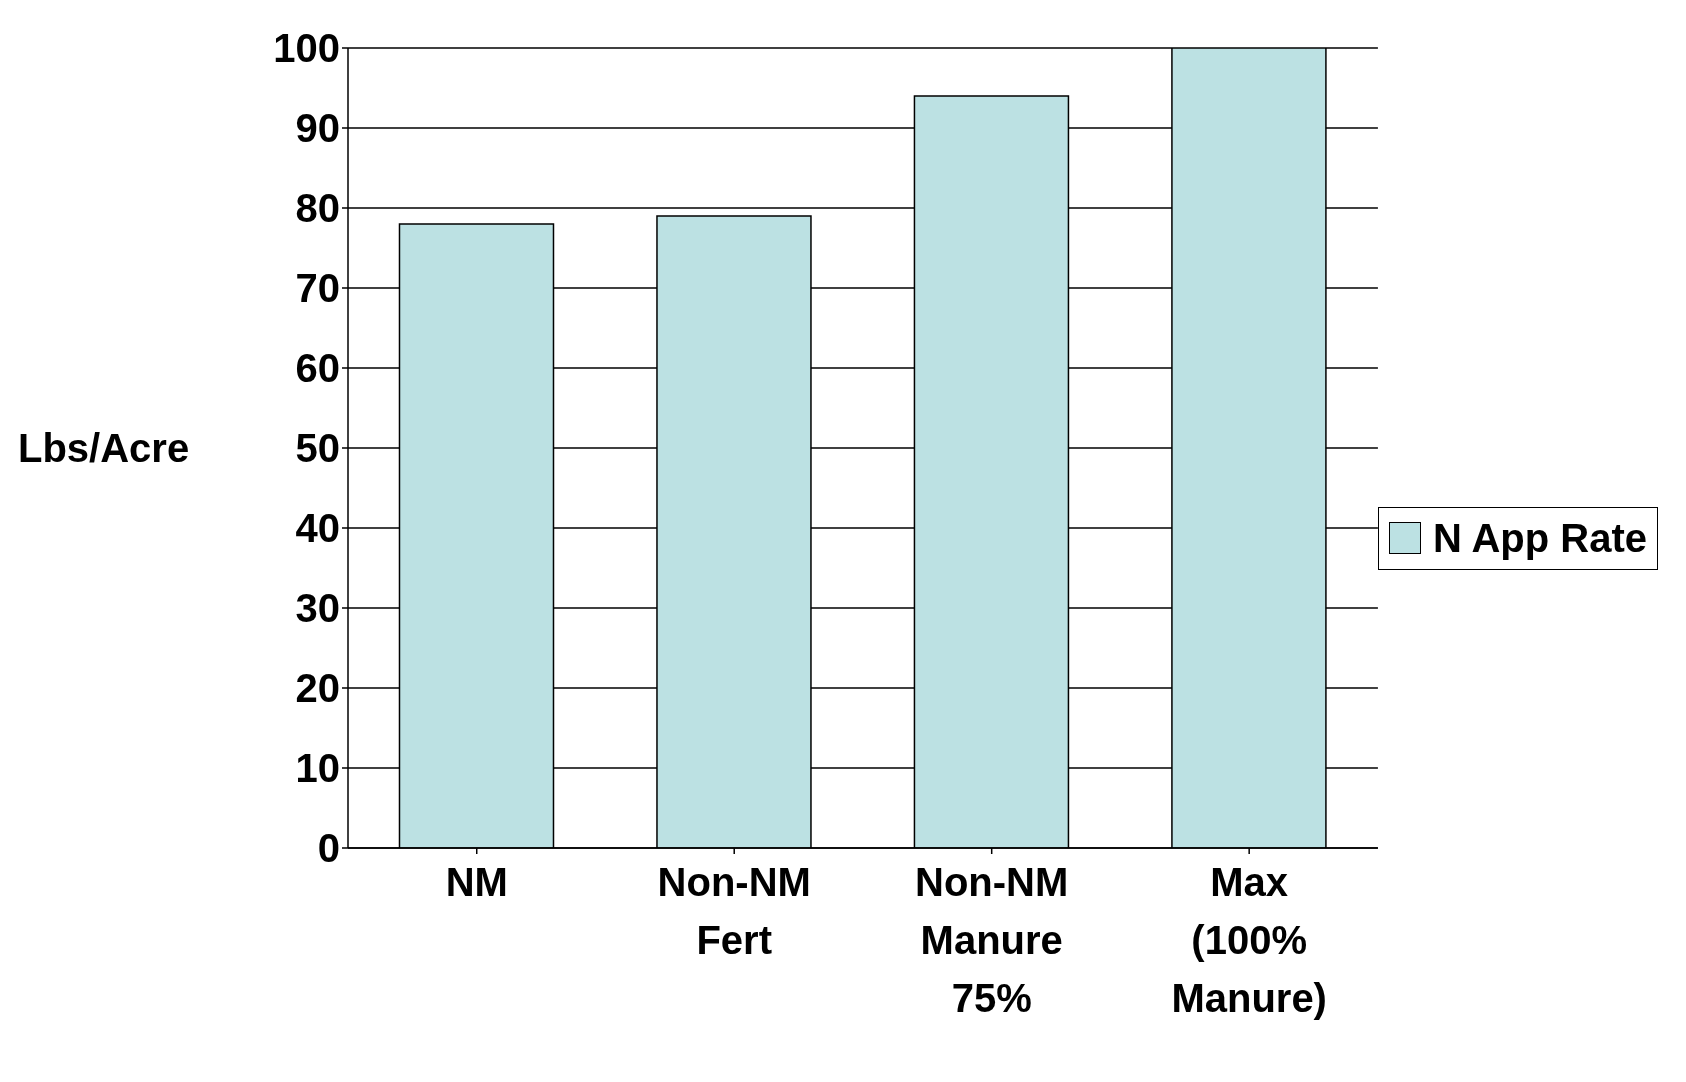 The width and height of the screenshot is (1686, 1082). I want to click on x-tick-label: Max (100% Manure), so click(1249, 940).